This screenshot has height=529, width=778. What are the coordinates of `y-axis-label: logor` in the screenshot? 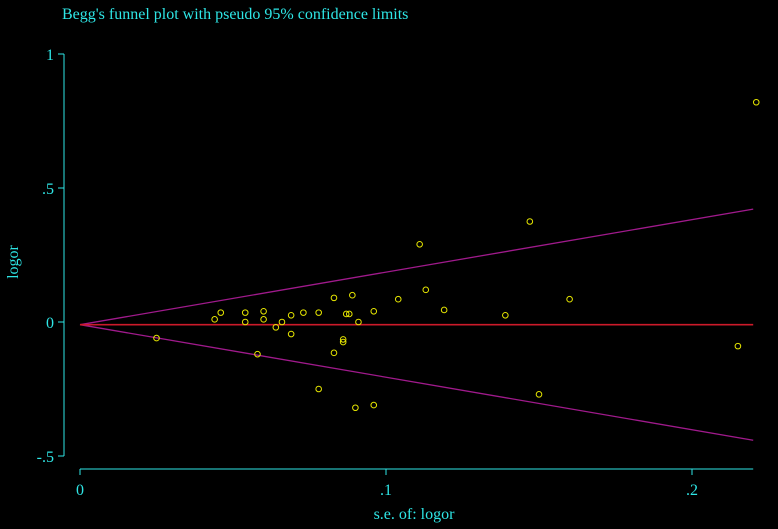 It's located at (13, 262).